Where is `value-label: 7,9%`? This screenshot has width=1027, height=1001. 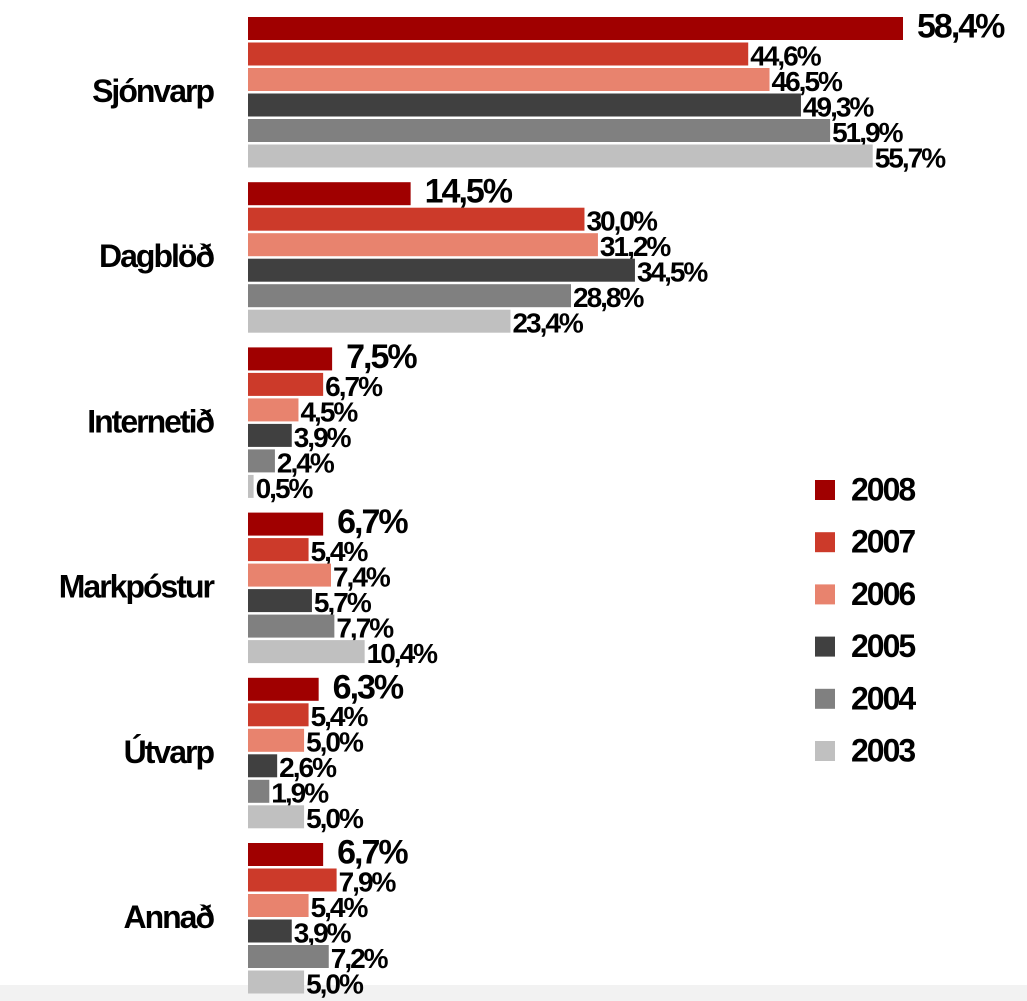 value-label: 7,9% is located at coordinates (368, 881).